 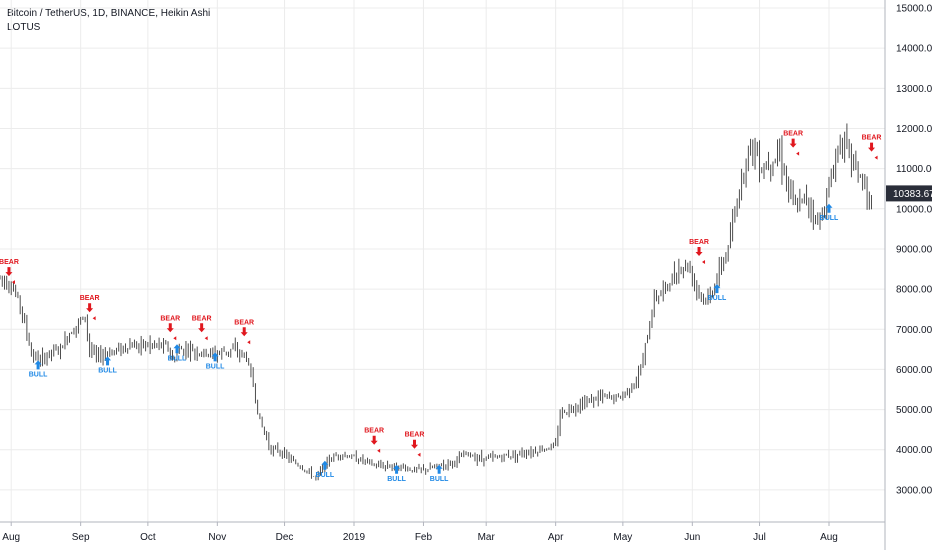 I want to click on x-tick-label: Sep, so click(x=81, y=537).